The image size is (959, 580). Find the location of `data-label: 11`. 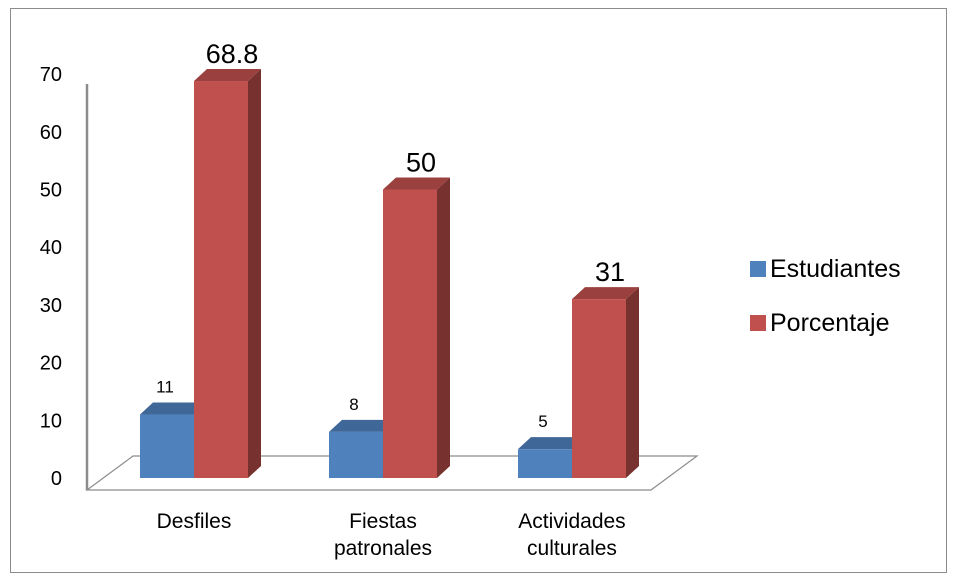

data-label: 11 is located at coordinates (165, 387).